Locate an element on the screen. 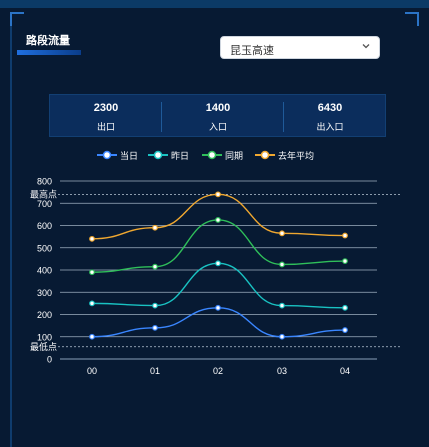  stats-bar: 2300 出口 1400 入口 6430 出入口 is located at coordinates (217, 115).